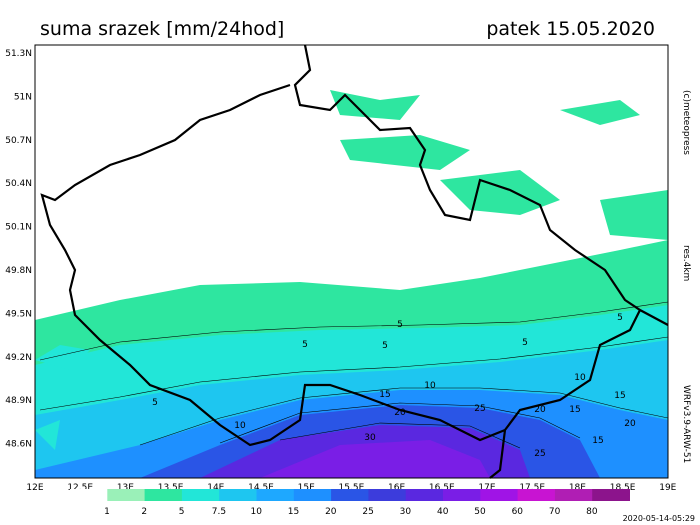 The width and height of the screenshot is (700, 525). I want to click on lon-label: 17E, so click(486, 488).